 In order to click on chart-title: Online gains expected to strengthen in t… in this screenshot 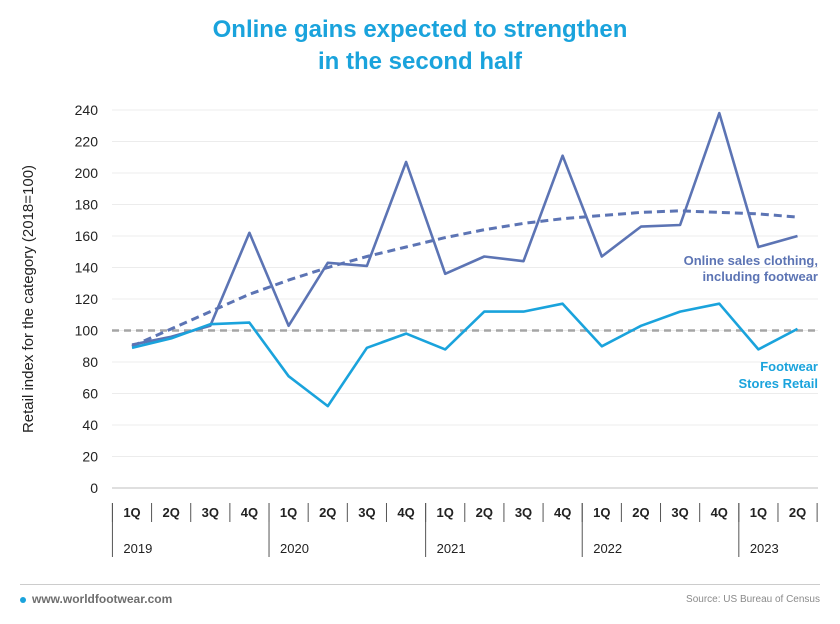, I will do `click(420, 46)`.